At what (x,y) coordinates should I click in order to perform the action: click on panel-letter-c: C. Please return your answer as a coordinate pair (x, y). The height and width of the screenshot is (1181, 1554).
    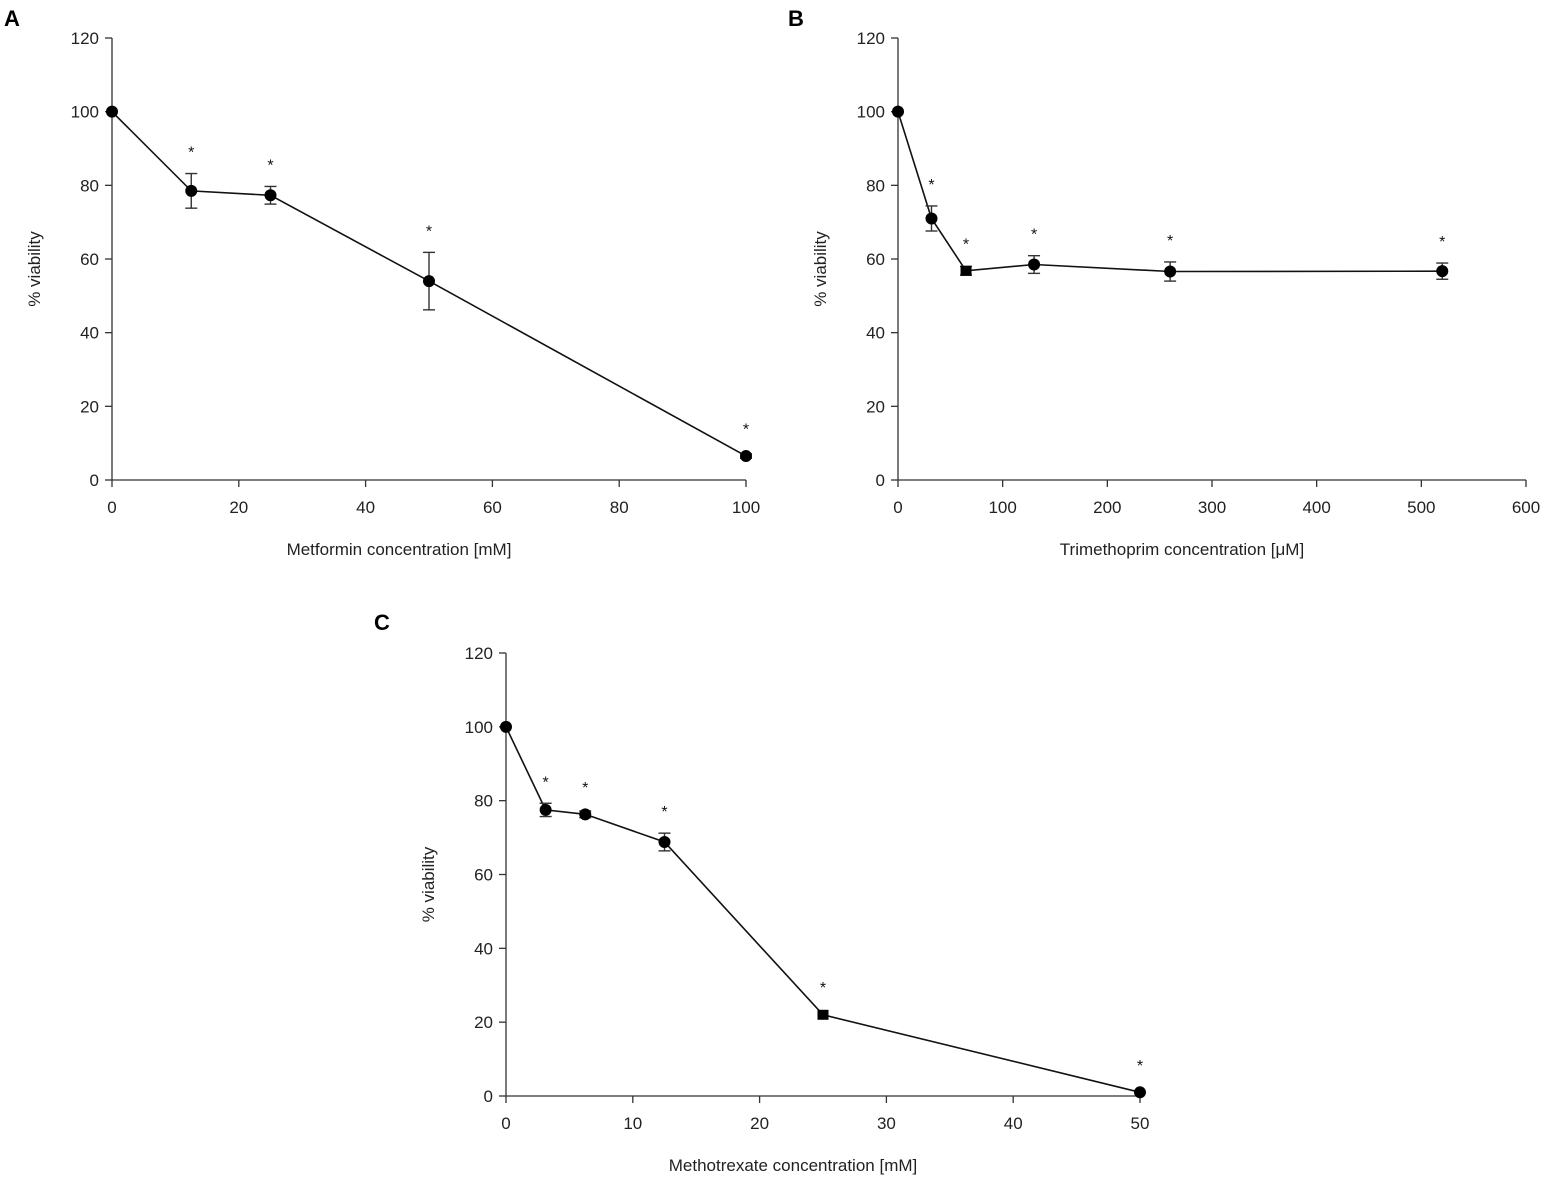
    Looking at the image, I should click on (382, 622).